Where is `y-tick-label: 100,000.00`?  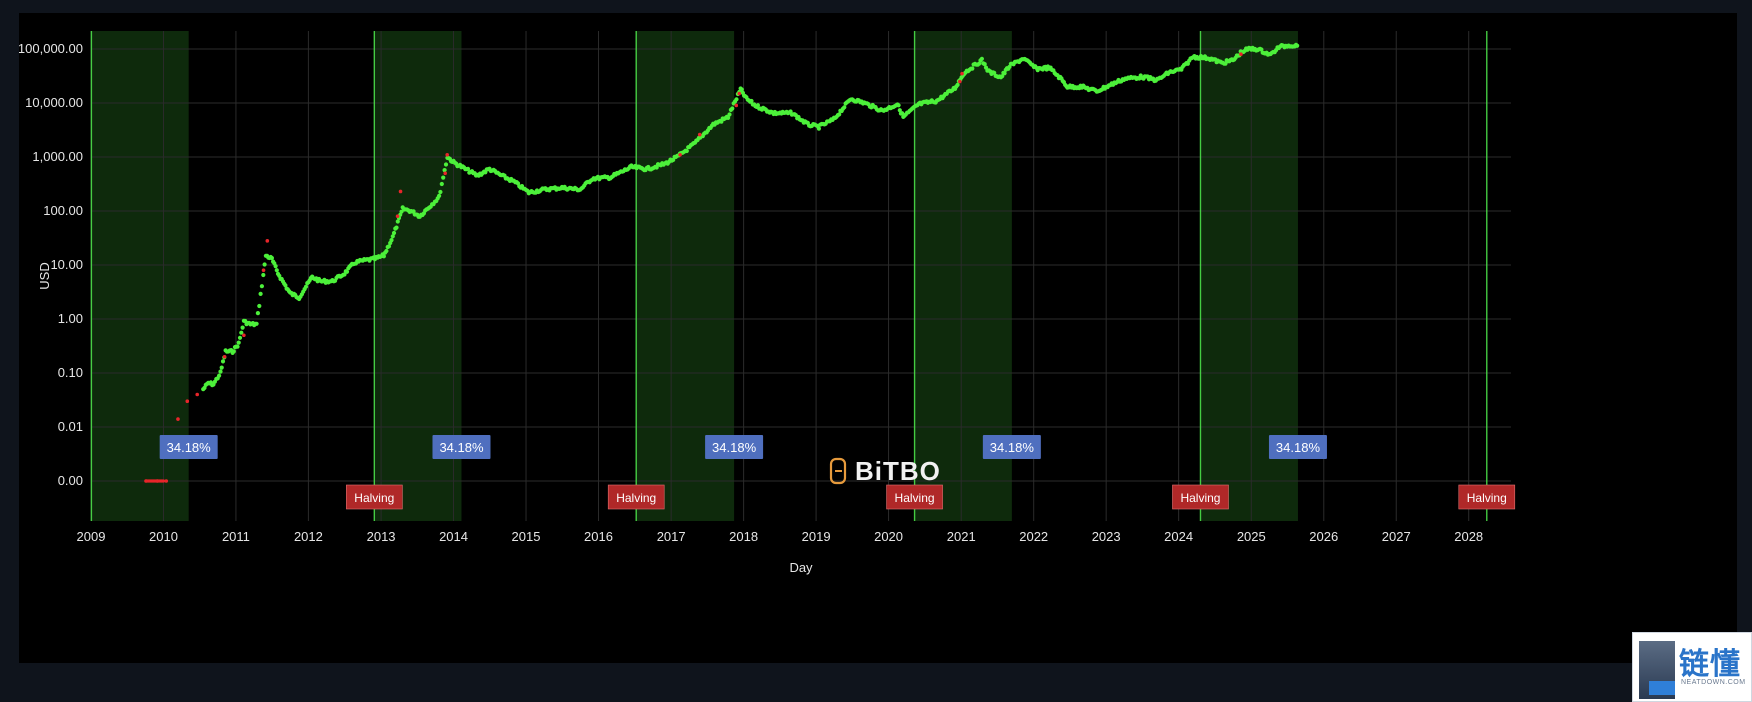 y-tick-label: 100,000.00 is located at coordinates (51, 48).